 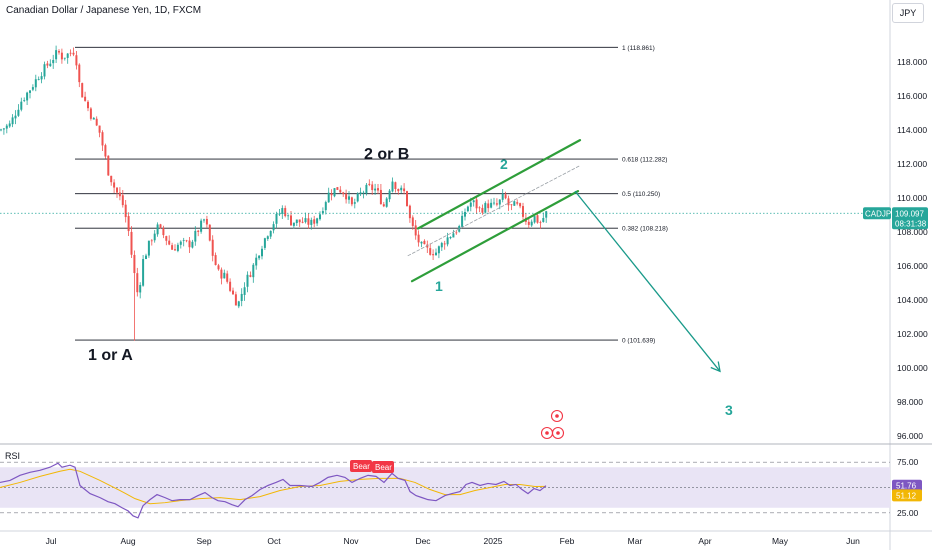 I want to click on price-tick-label: 96.000, so click(x=910, y=436).